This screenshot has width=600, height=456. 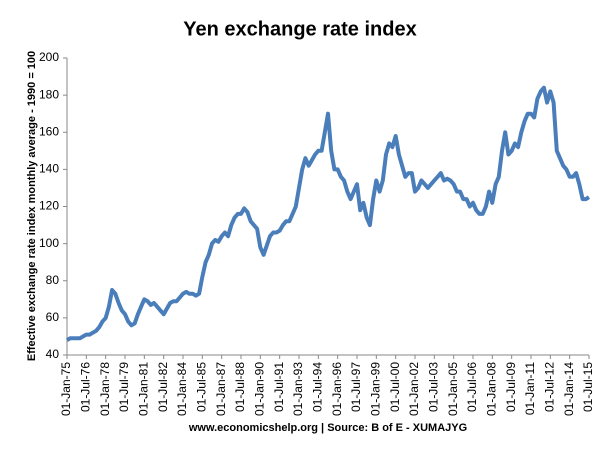 What do you see at coordinates (221, 389) in the screenshot?
I see `x-tick-label: 01-Jan-87` at bounding box center [221, 389].